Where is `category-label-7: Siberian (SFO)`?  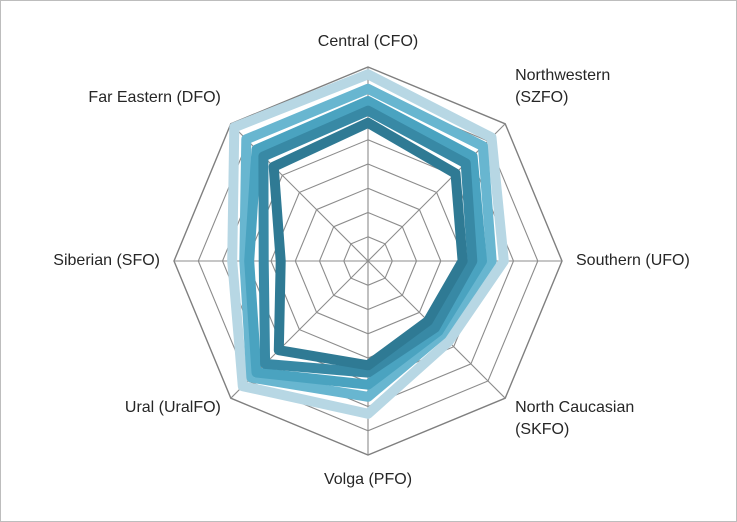 category-label-7: Siberian (SFO) is located at coordinates (106, 260).